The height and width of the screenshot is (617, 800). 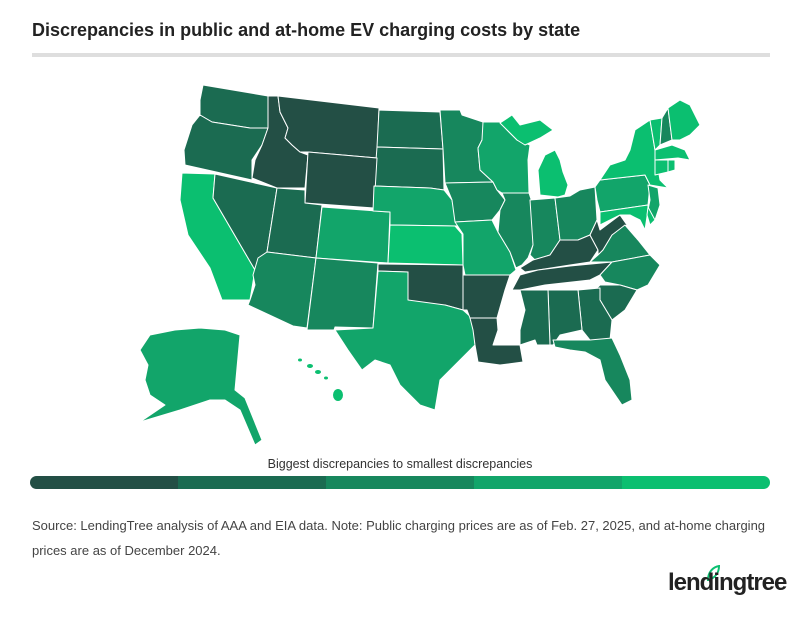 What do you see at coordinates (630, 272) in the screenshot?
I see `state-nc` at bounding box center [630, 272].